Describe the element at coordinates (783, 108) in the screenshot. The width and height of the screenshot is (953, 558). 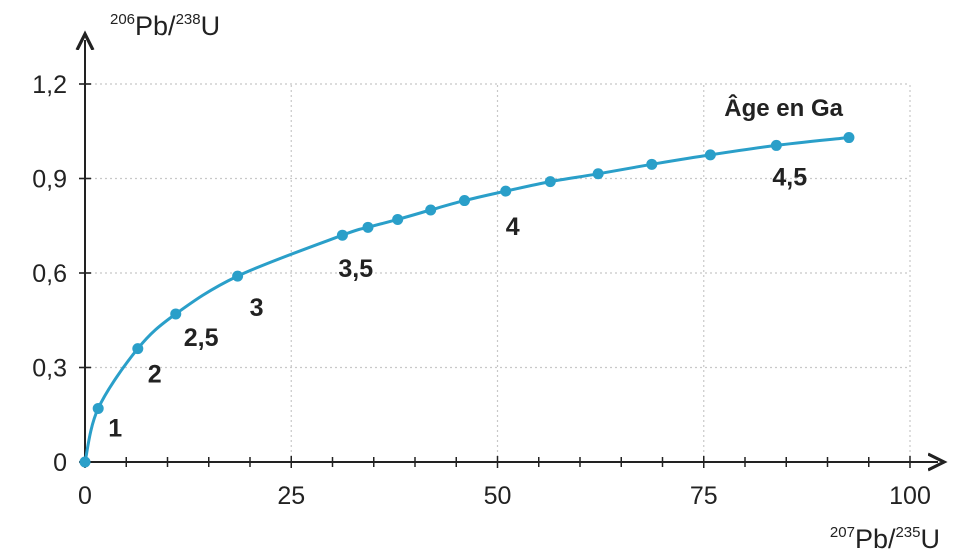
I see `annotation-title: Âge en Ga` at that location.